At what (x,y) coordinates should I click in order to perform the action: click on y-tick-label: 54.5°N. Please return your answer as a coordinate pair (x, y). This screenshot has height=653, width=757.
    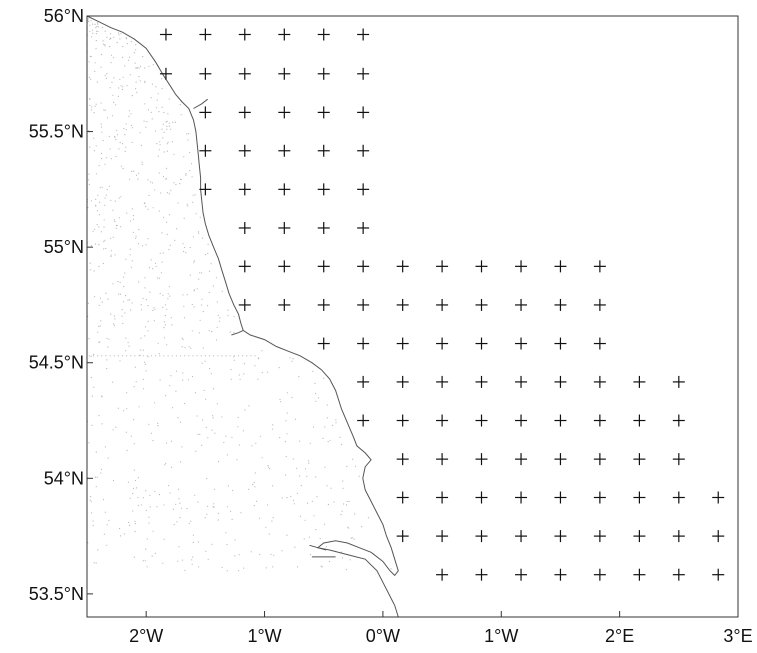
    Looking at the image, I should click on (56, 363).